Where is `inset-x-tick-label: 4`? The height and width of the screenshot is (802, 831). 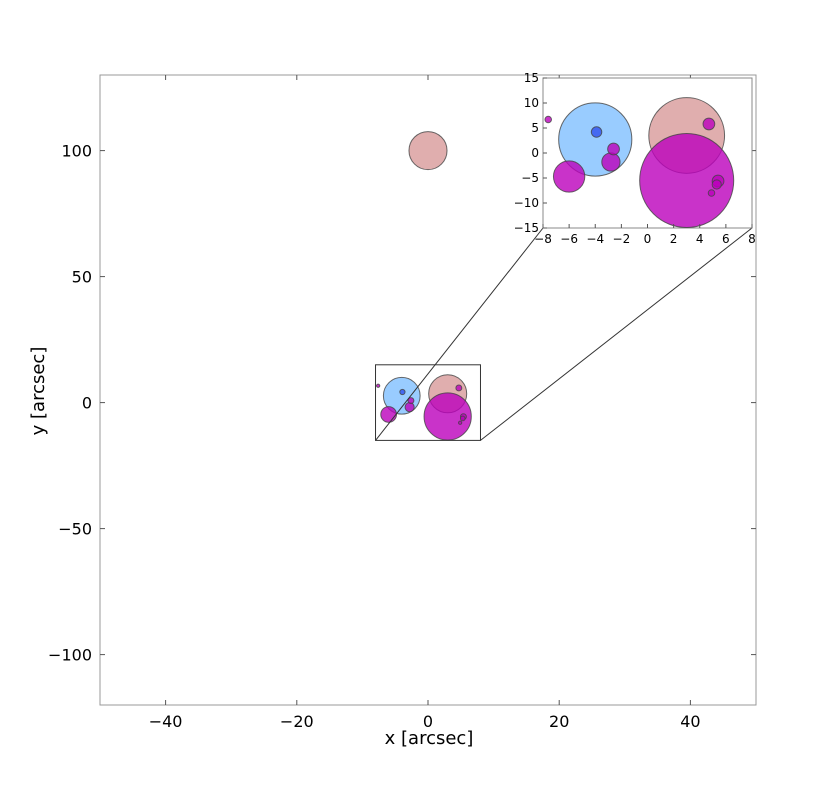 inset-x-tick-label: 4 is located at coordinates (700, 239).